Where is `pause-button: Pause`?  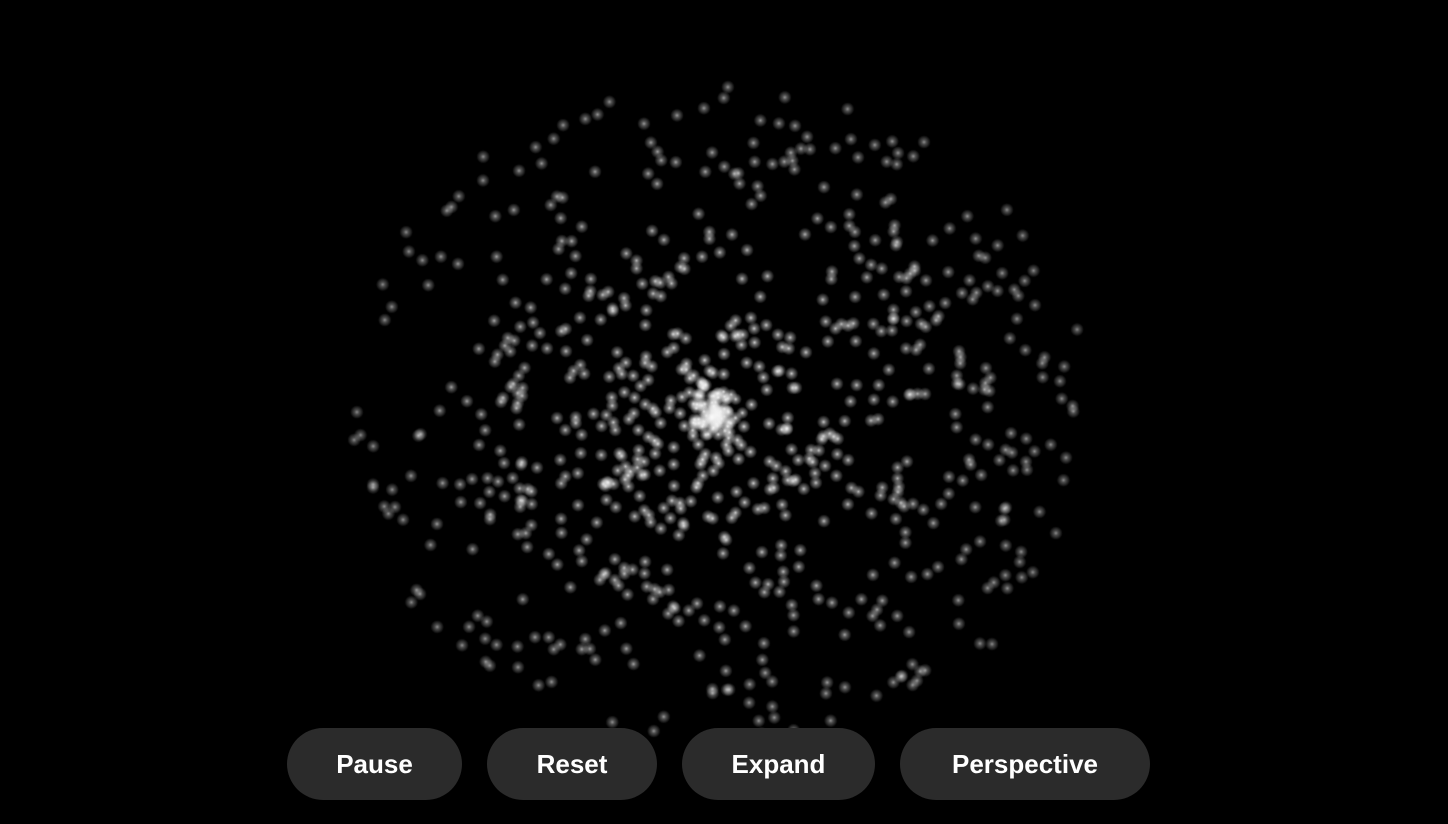 pause-button: Pause is located at coordinates (374, 764).